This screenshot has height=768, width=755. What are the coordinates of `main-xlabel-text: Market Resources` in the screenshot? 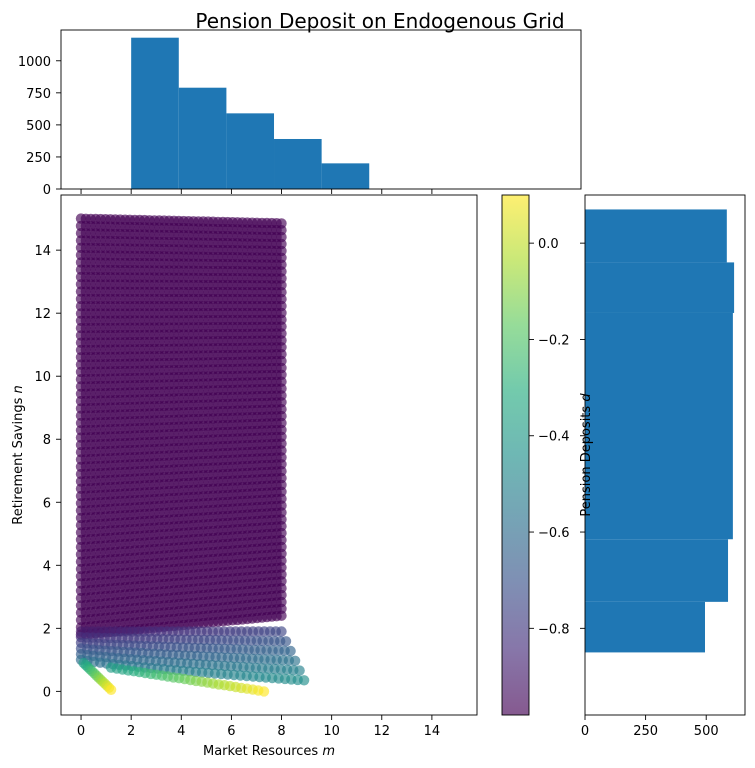 It's located at (262, 751).